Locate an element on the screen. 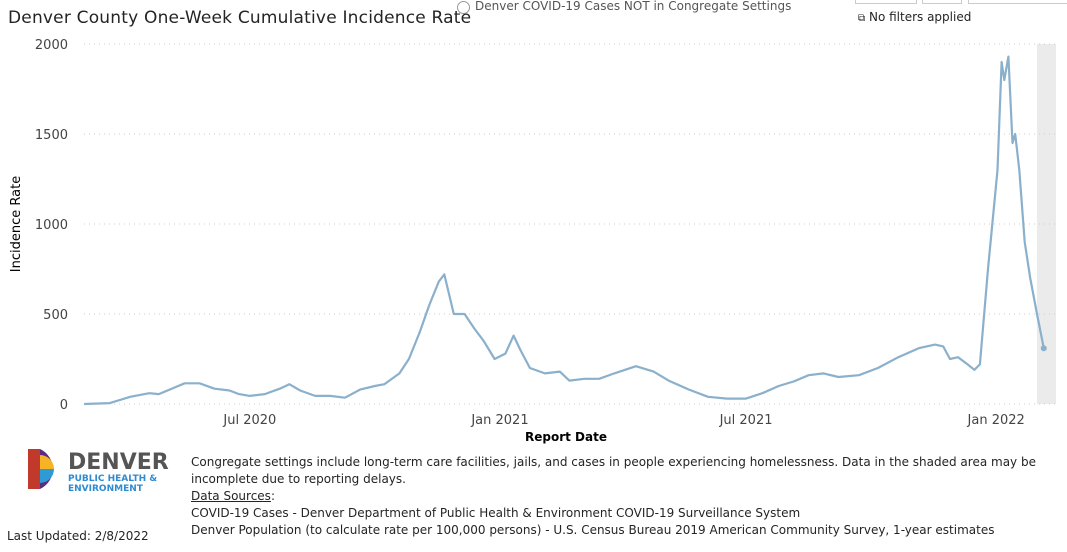 The width and height of the screenshot is (1067, 552). svg-text: DENVER is located at coordinates (118, 462).